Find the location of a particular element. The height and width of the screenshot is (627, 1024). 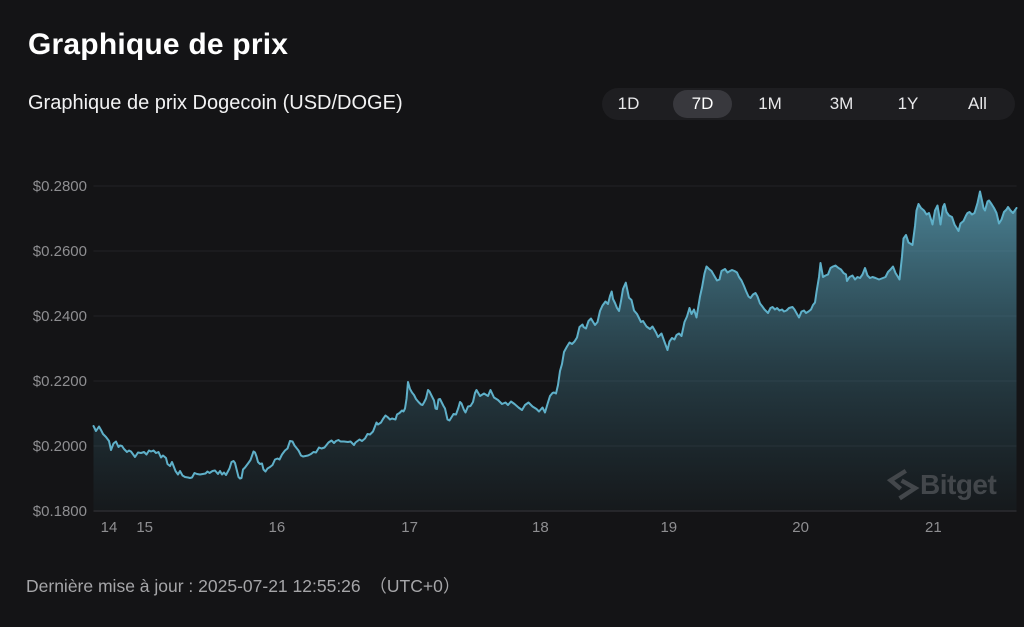

svg-text: 18 is located at coordinates (540, 527).